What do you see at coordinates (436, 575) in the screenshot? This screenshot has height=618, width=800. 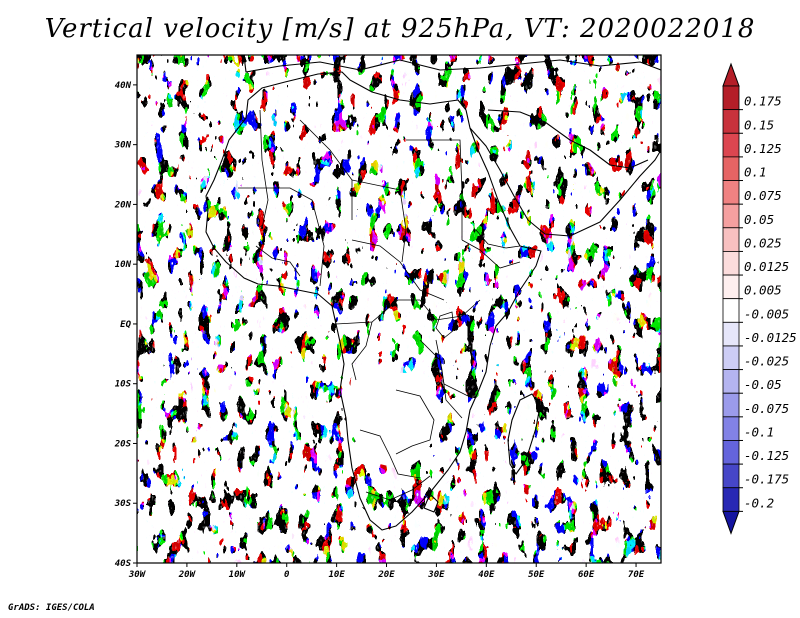 I see `lon-tick-label: 30E` at bounding box center [436, 575].